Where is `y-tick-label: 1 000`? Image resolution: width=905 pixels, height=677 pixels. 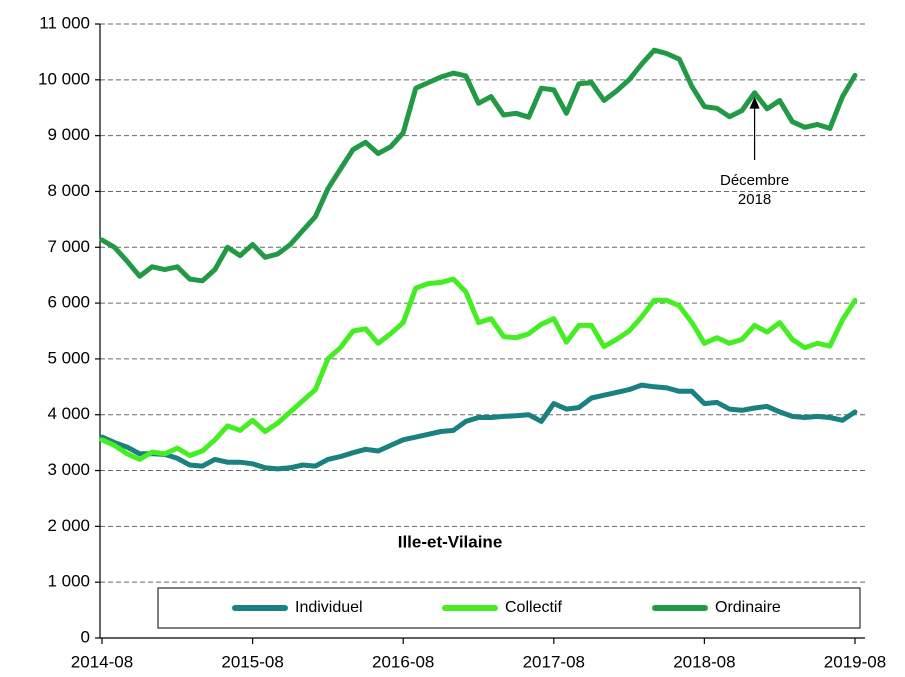
y-tick-label: 1 000 is located at coordinates (68, 581).